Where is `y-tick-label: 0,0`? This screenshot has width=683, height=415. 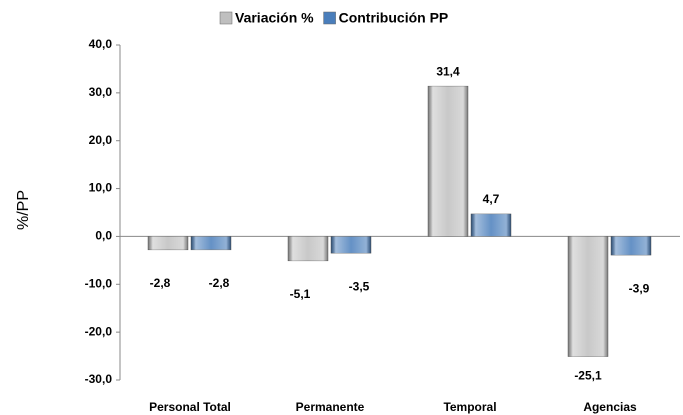 y-tick-label: 0,0 is located at coordinates (103, 236).